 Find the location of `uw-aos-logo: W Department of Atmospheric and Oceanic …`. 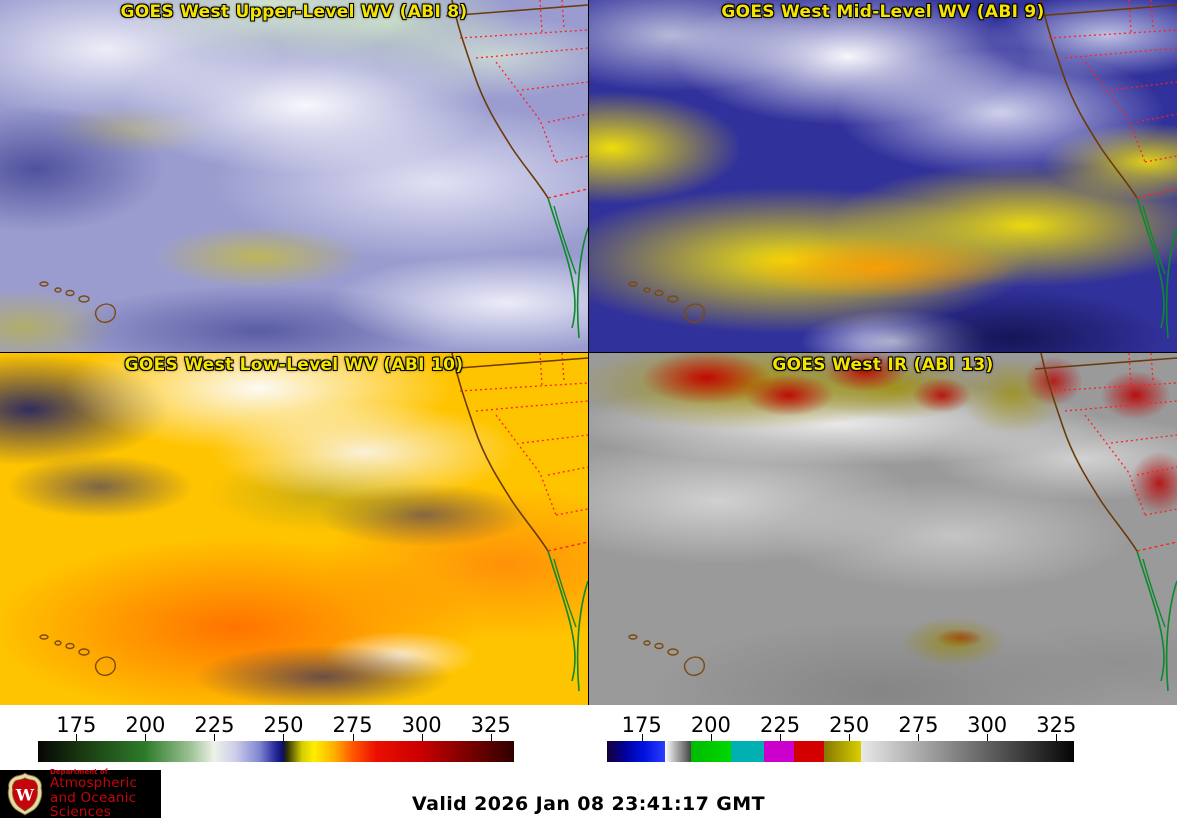

uw-aos-logo: W Department of Atmospheric and Oceanic … is located at coordinates (80, 794).